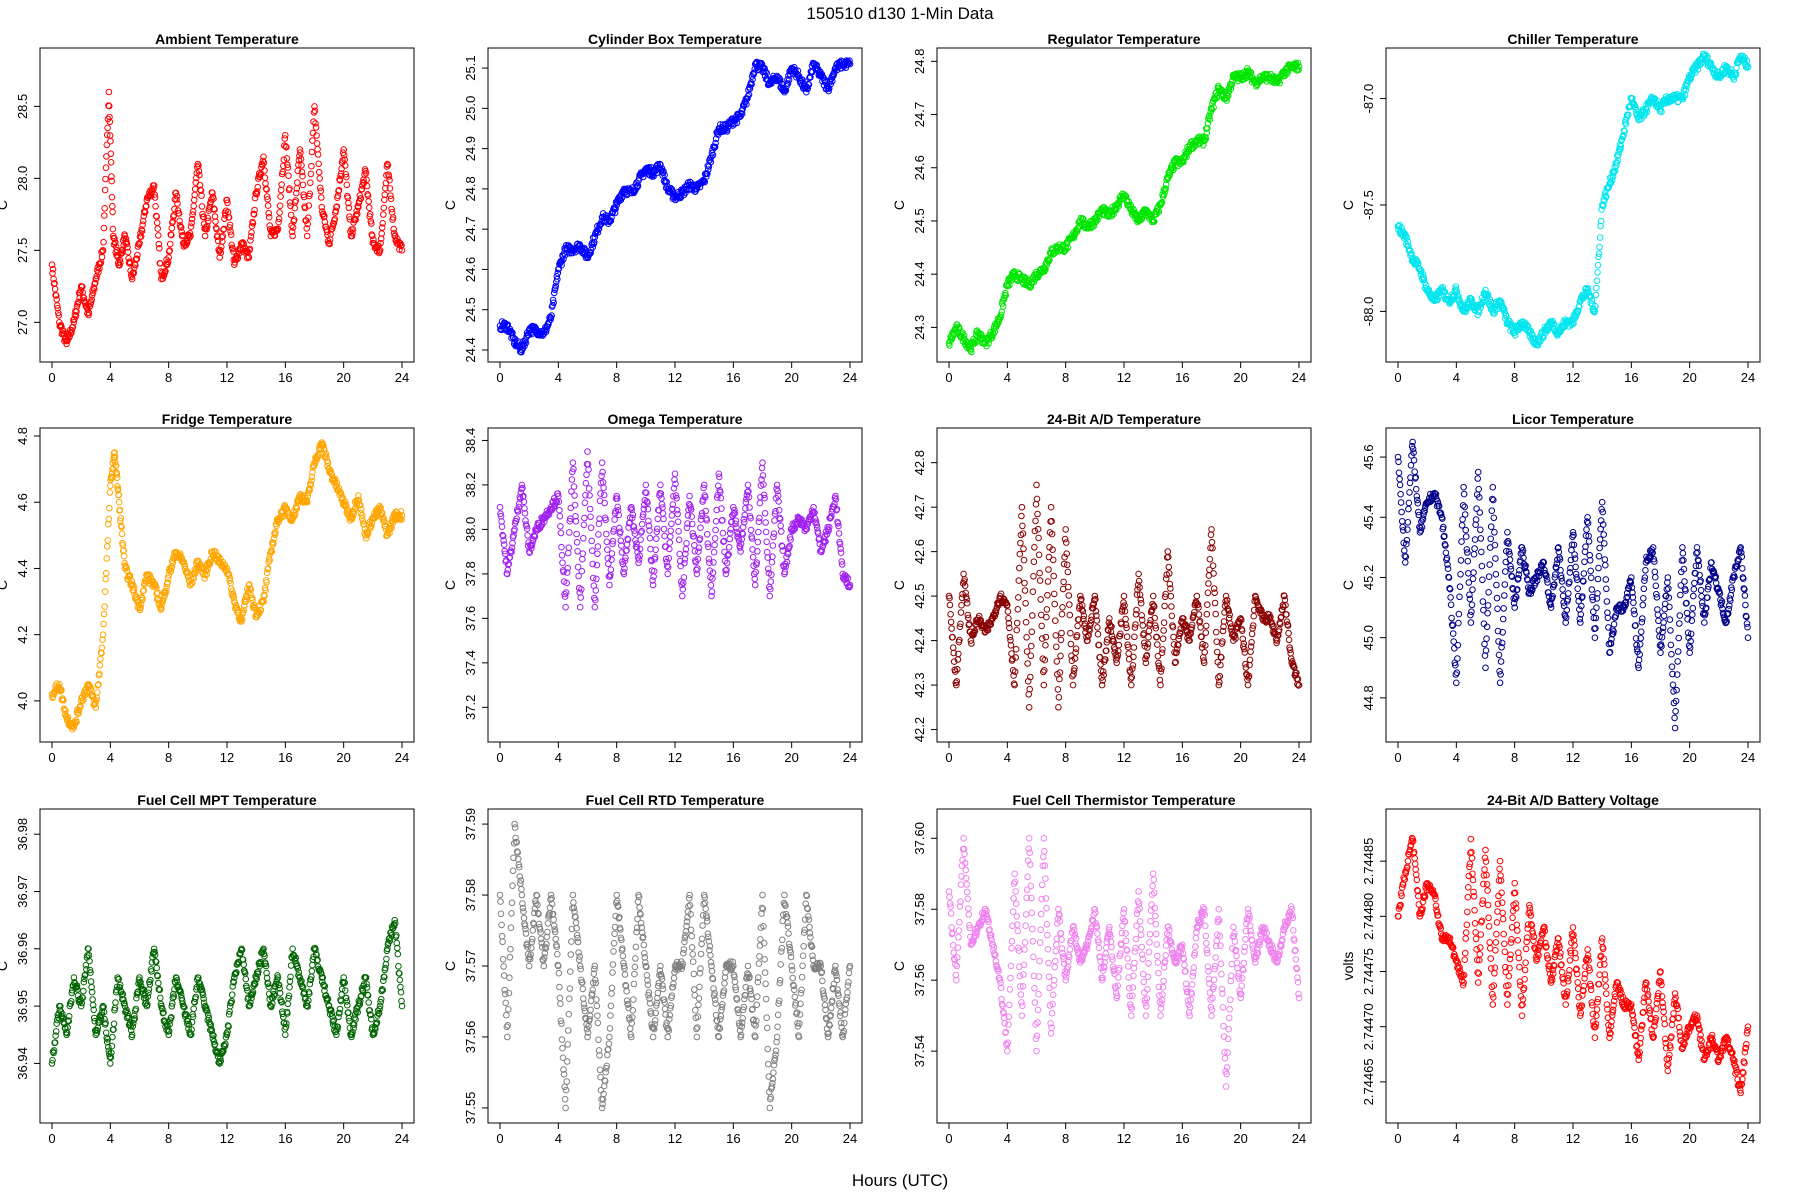 Image resolution: width=1800 pixels, height=1200 pixels. What do you see at coordinates (470, 229) in the screenshot?
I see `y-tick-label: 24.7` at bounding box center [470, 229].